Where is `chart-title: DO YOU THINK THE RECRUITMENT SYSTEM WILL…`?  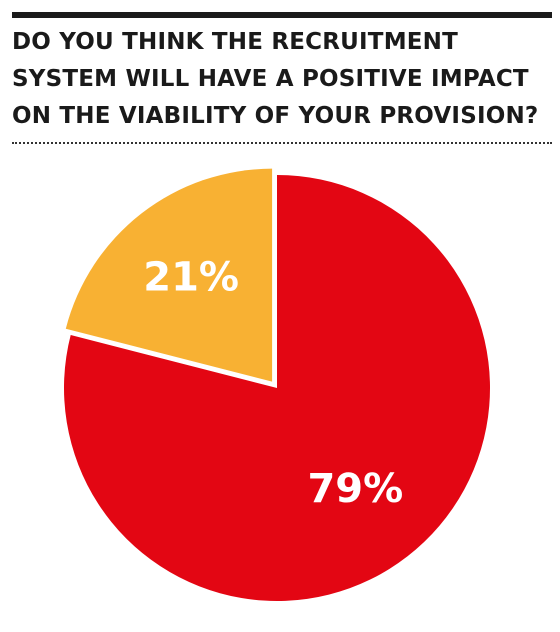
chart-title: DO YOU THINK THE RECRUITMENT SYSTEM WILL… is located at coordinates (275, 79).